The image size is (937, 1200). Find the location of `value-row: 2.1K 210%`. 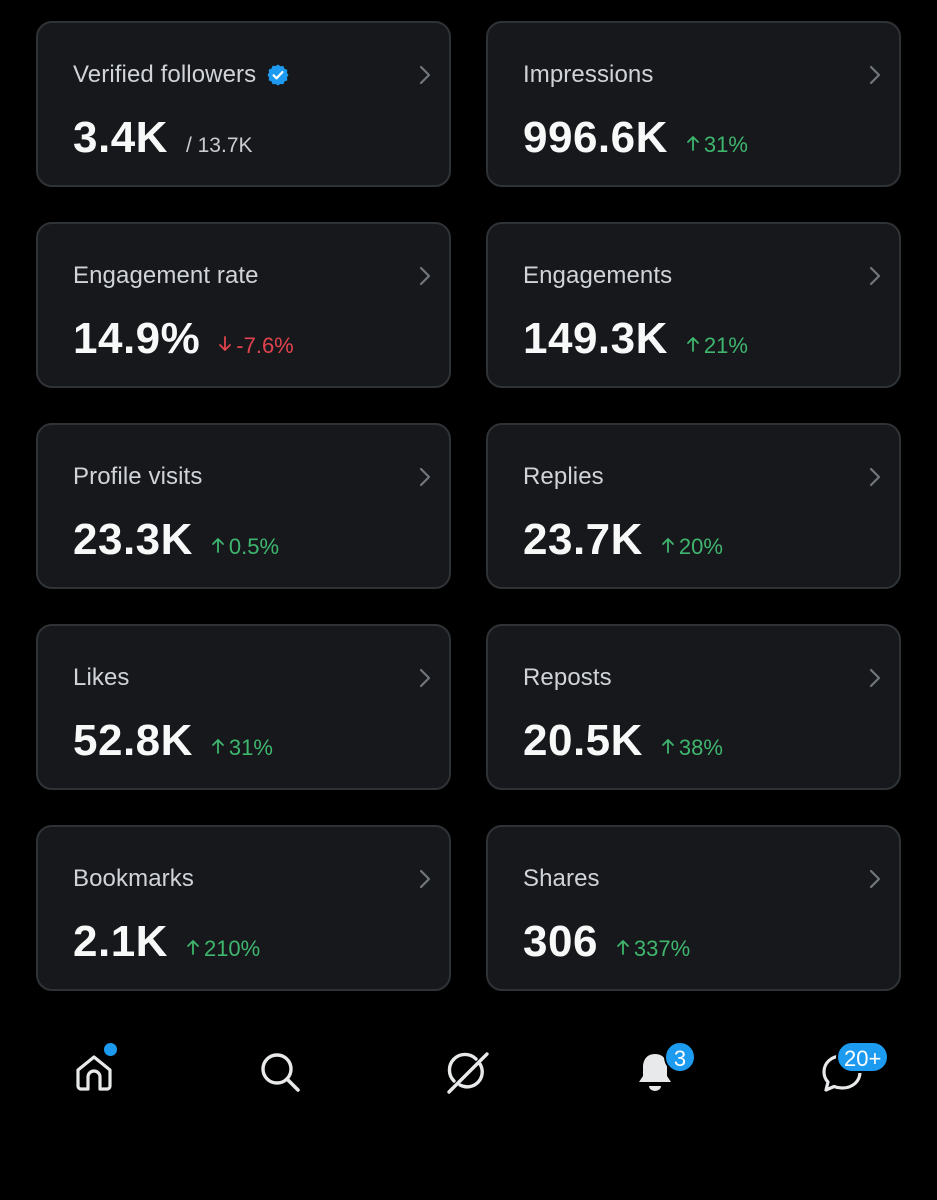

value-row: 2.1K 210% is located at coordinates (166, 942).